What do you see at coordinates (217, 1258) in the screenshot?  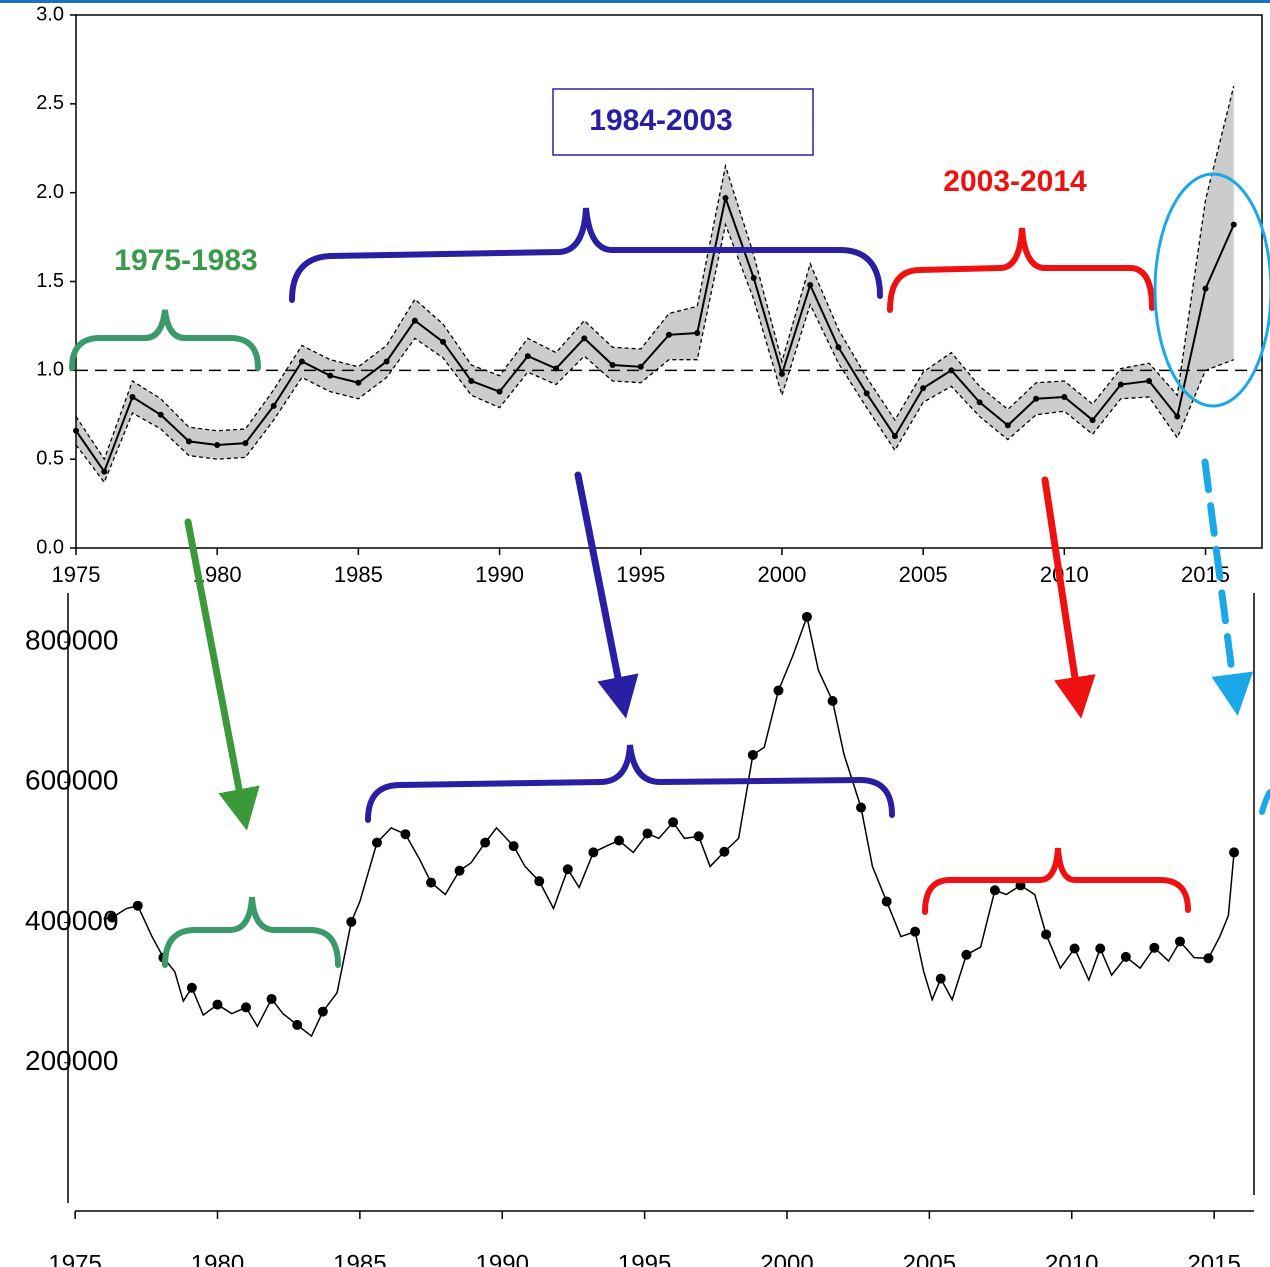 I see `x-tick-label: 1980` at bounding box center [217, 1258].